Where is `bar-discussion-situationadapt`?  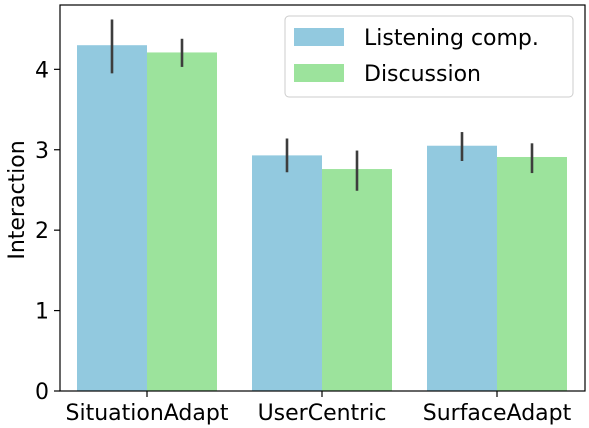 bar-discussion-situationadapt is located at coordinates (182, 222).